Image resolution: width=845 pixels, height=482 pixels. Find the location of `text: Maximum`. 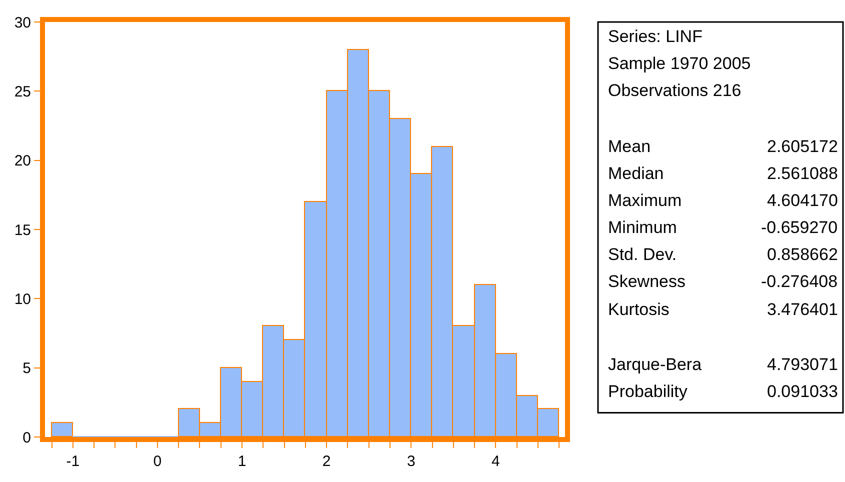

text: Maximum is located at coordinates (645, 200).